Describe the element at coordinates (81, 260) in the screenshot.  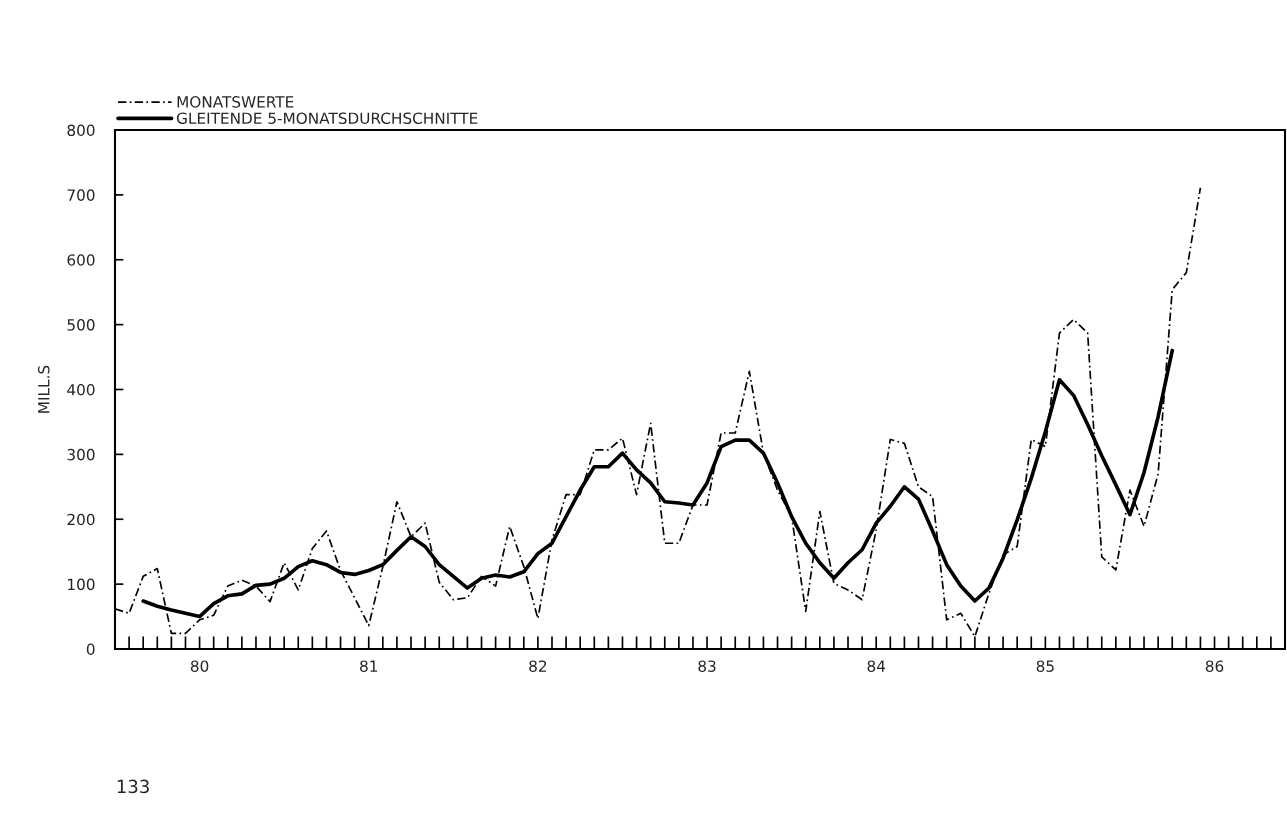
I see `y-tick-label: 600` at that location.